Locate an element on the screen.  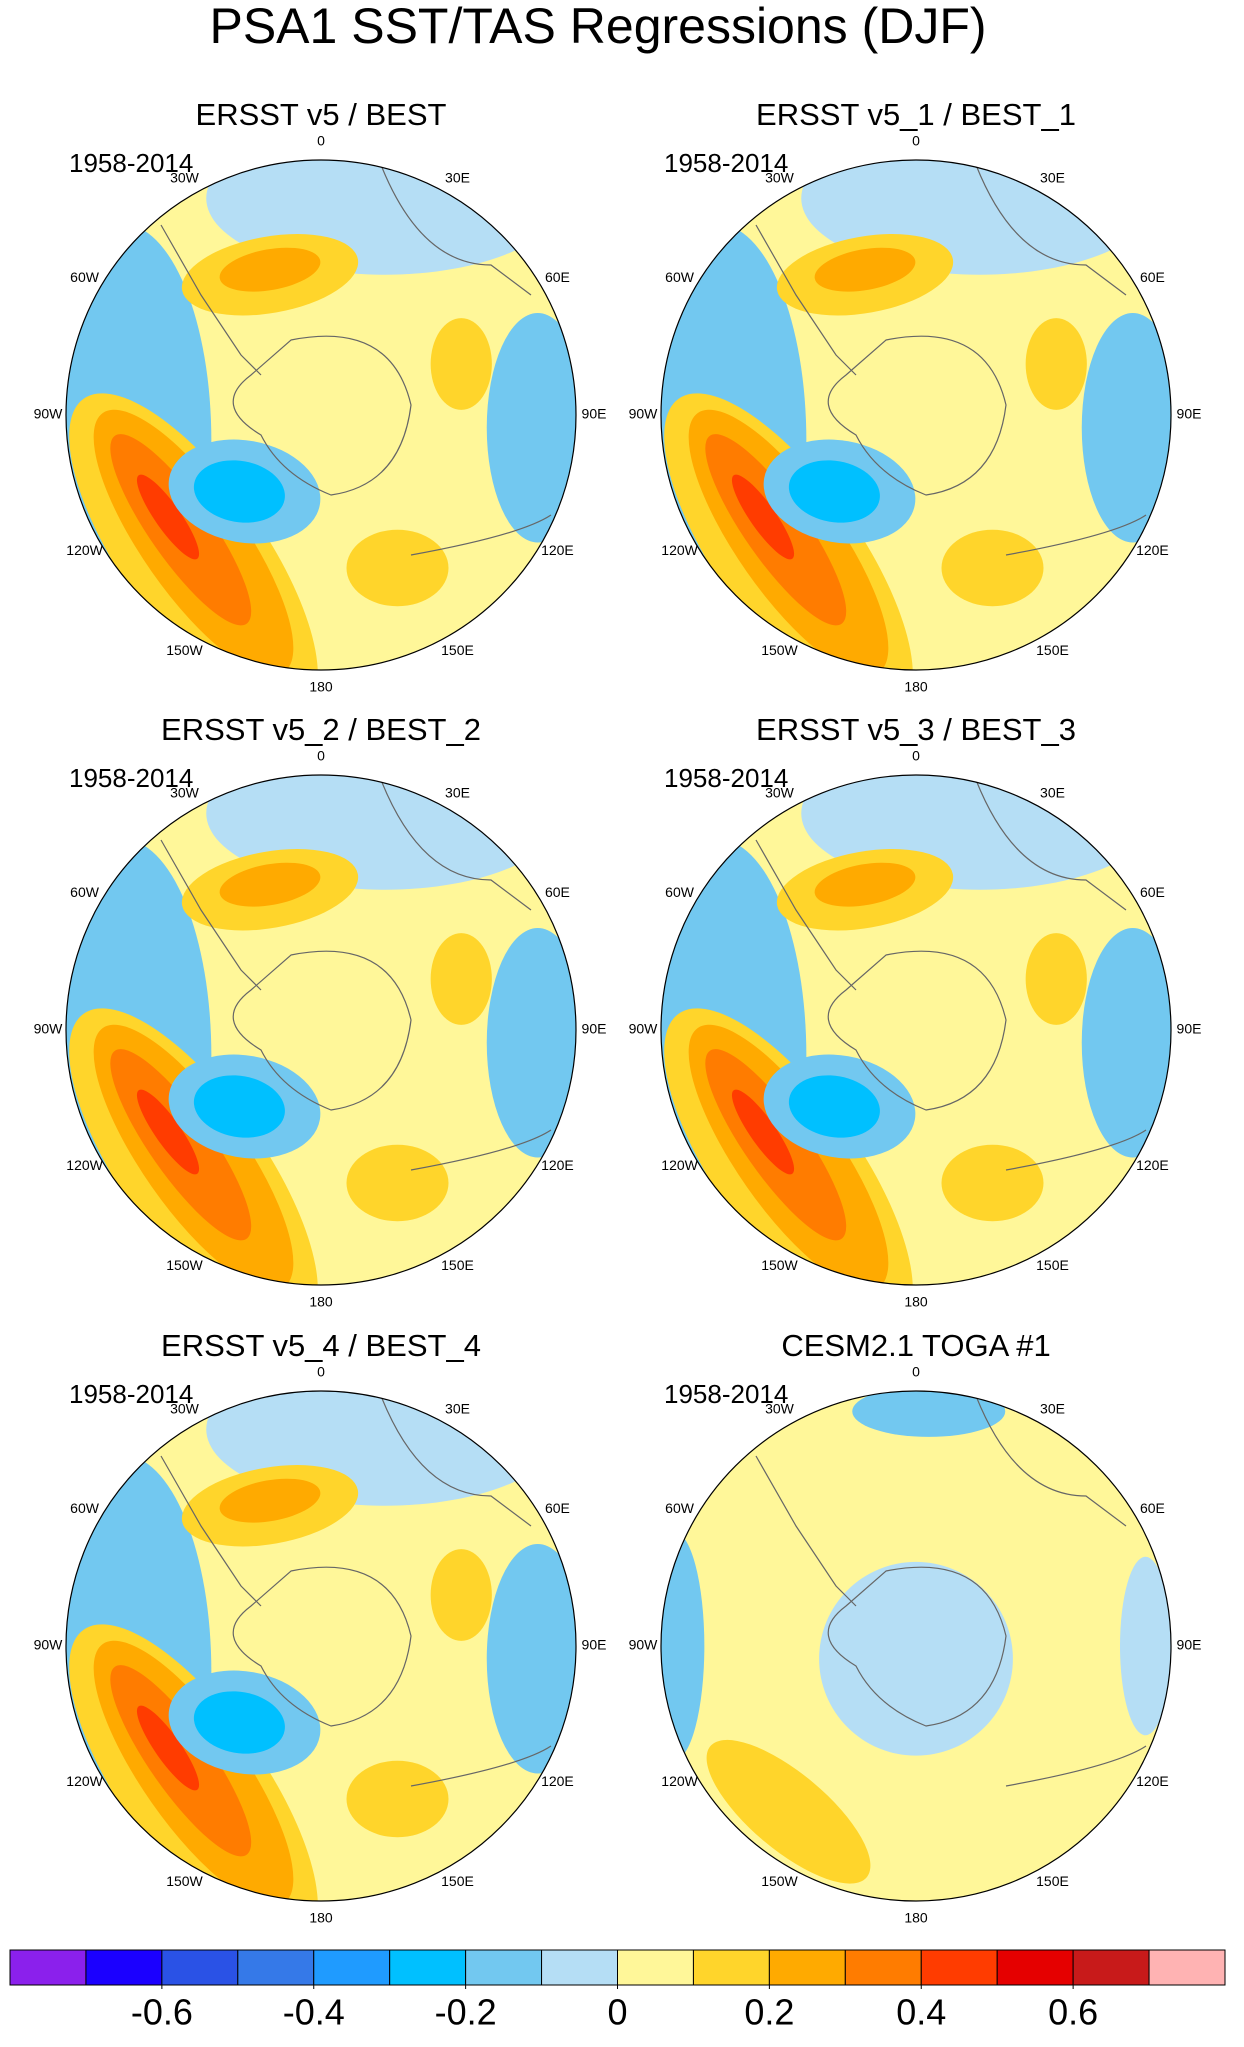
panel-title: ERSST v5 / BEST is located at coordinates (321, 114).